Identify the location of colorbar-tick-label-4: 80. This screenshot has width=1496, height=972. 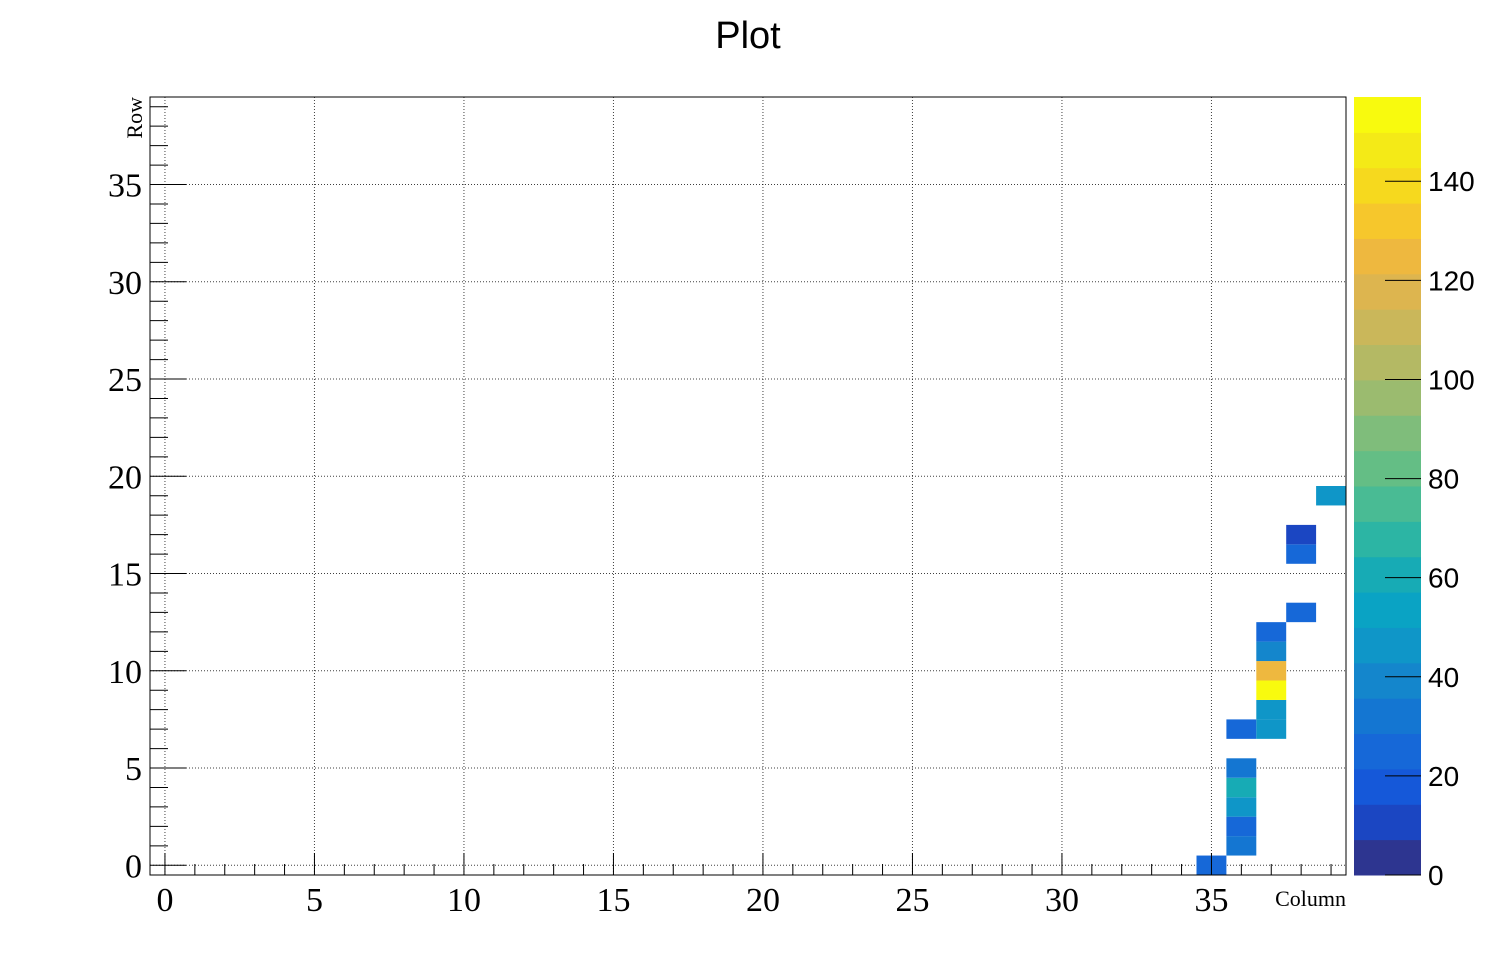
(1443, 479).